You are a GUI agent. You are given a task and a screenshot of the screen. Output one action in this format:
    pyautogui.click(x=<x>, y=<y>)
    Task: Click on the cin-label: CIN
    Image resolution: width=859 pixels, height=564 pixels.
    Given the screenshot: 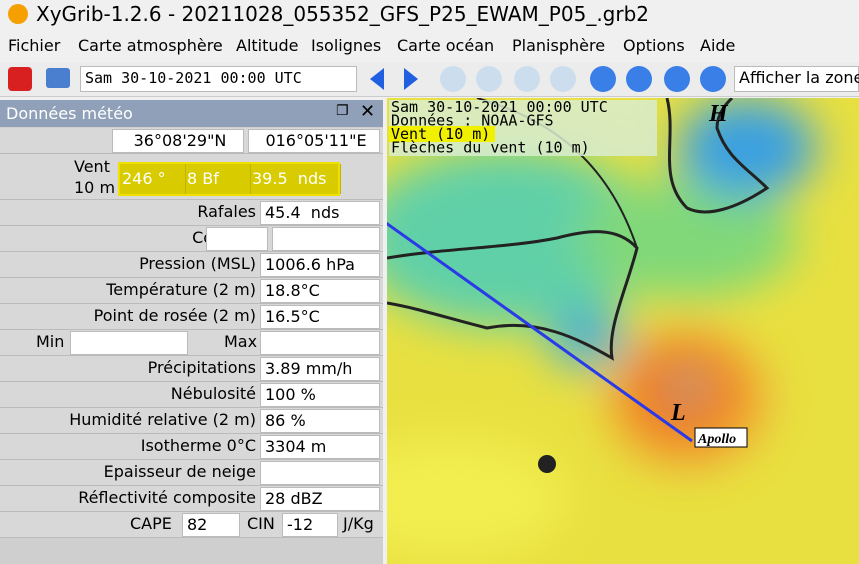 What is the action you would take?
    pyautogui.click(x=261, y=523)
    